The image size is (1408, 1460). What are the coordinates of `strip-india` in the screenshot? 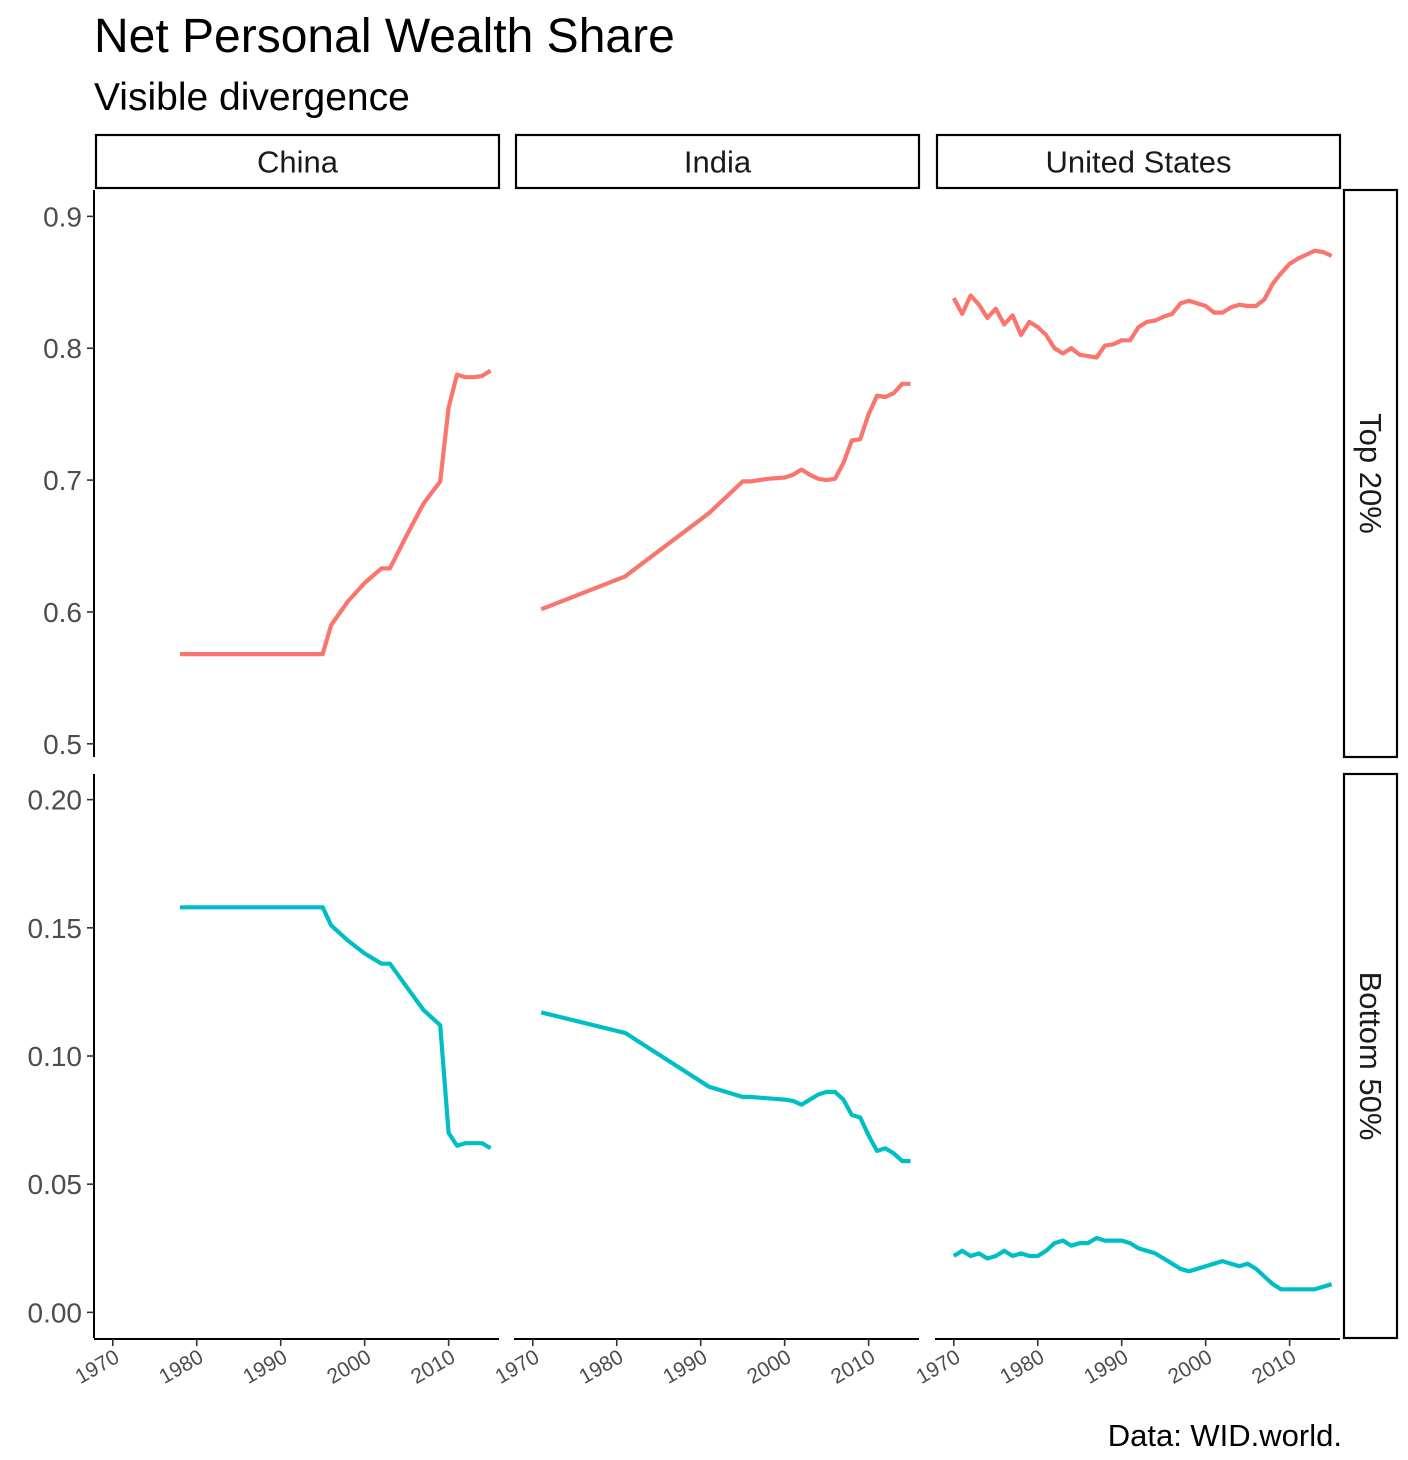 It's located at (717, 161).